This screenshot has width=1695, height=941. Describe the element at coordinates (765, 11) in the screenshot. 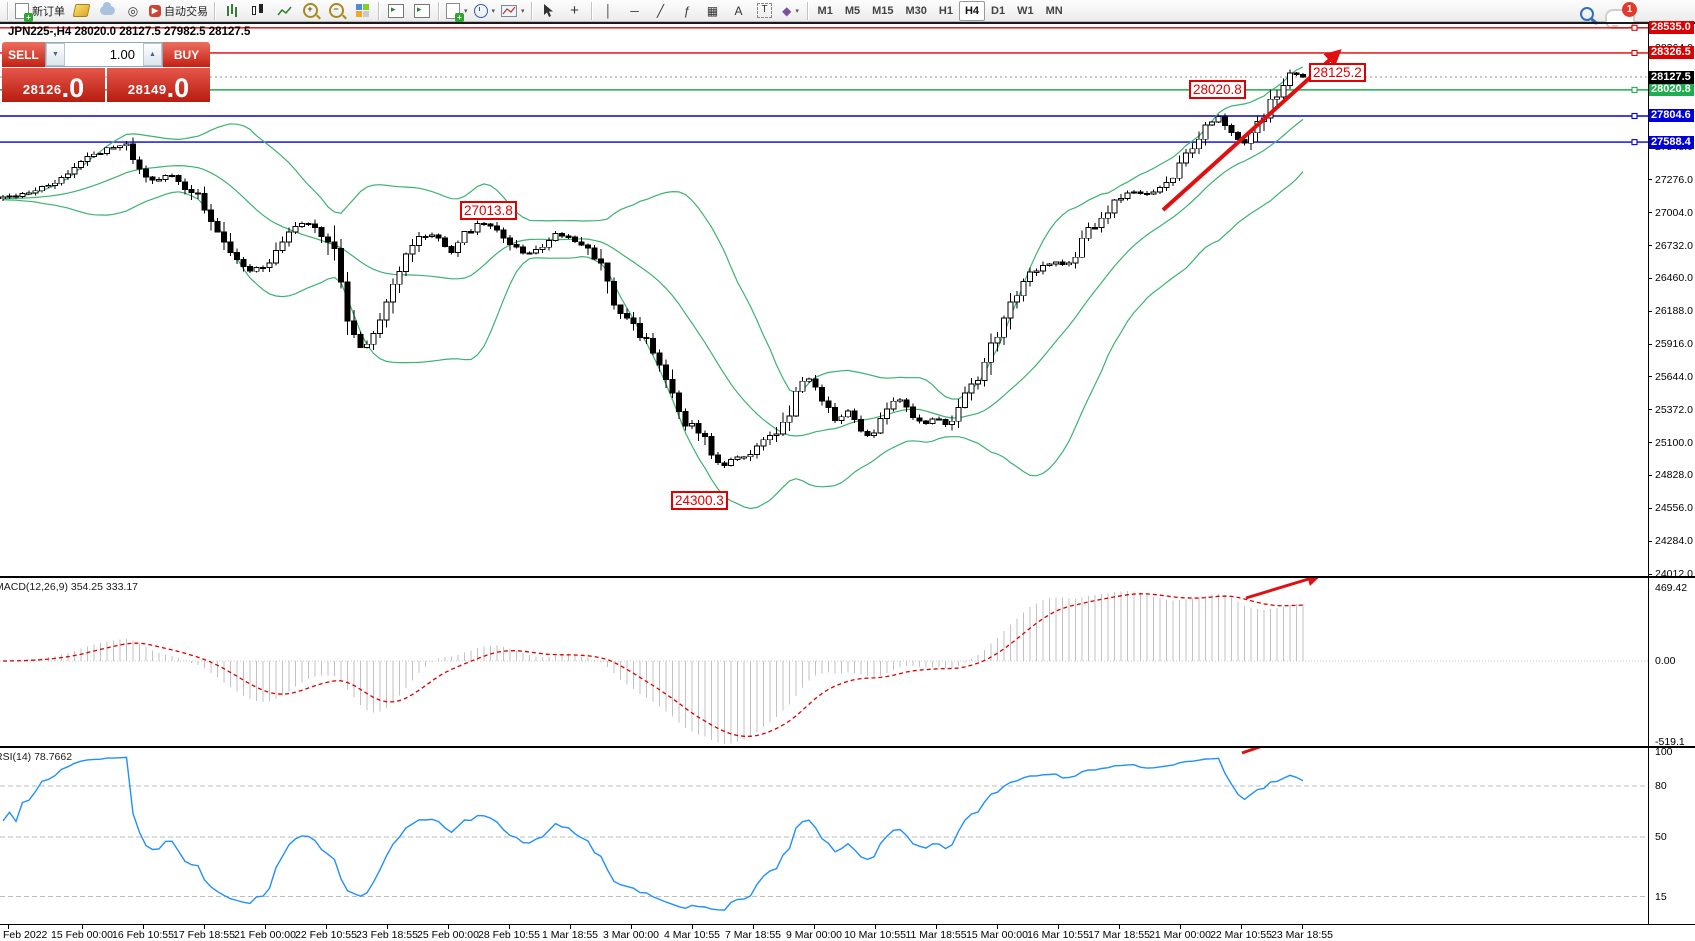

I see `text-label-tool: T` at that location.